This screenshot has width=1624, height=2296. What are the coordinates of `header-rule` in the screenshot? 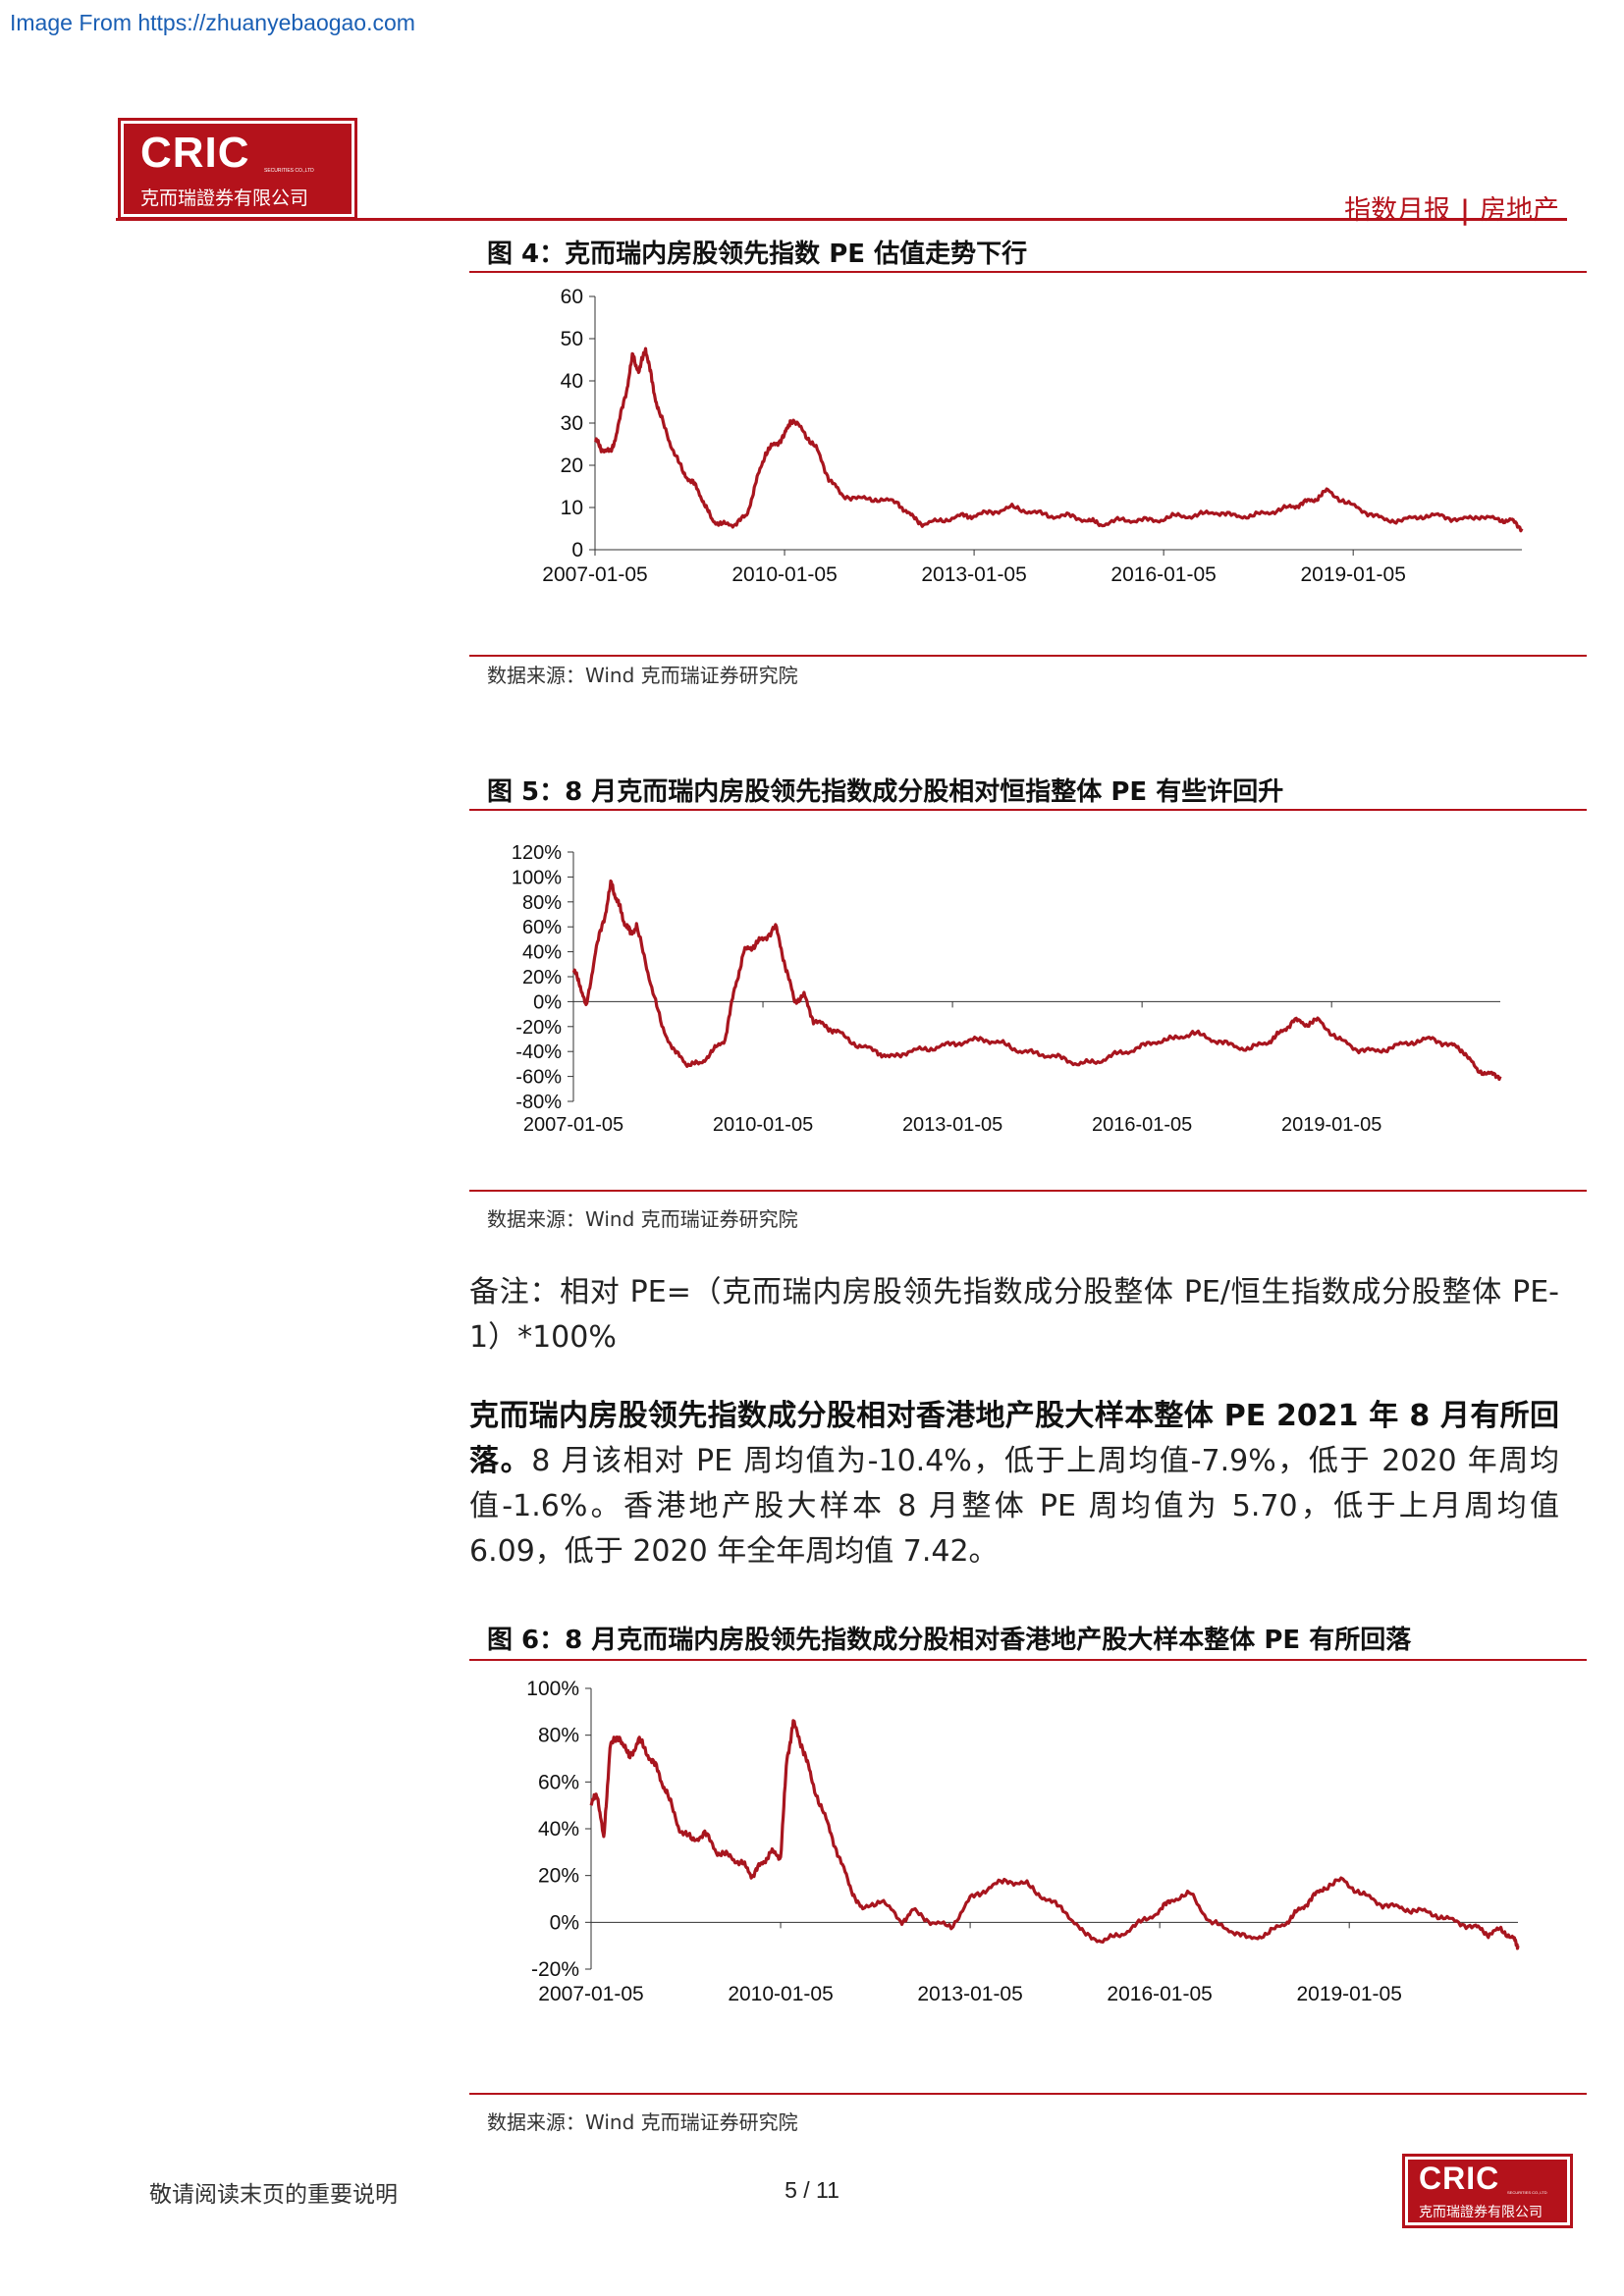 It's located at (841, 219).